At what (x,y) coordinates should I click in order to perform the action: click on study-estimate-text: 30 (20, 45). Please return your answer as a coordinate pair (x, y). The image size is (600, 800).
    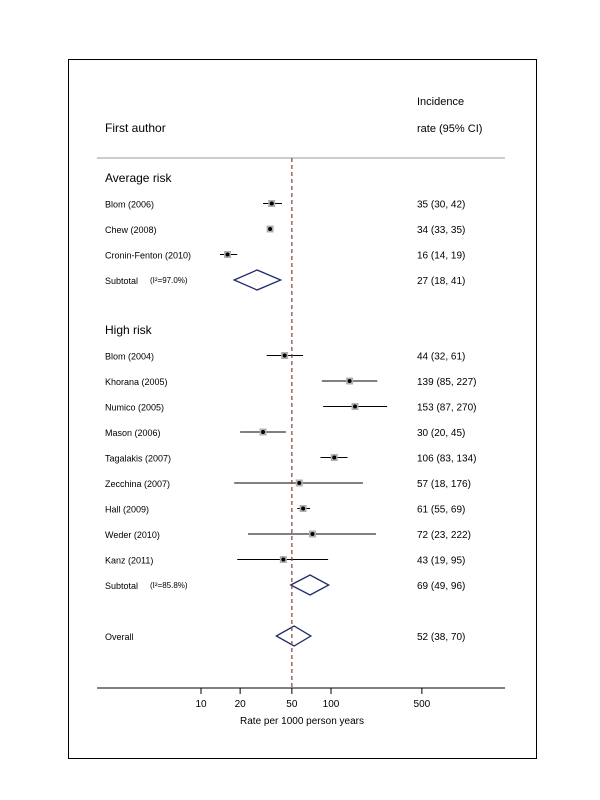
    Looking at the image, I should click on (441, 433).